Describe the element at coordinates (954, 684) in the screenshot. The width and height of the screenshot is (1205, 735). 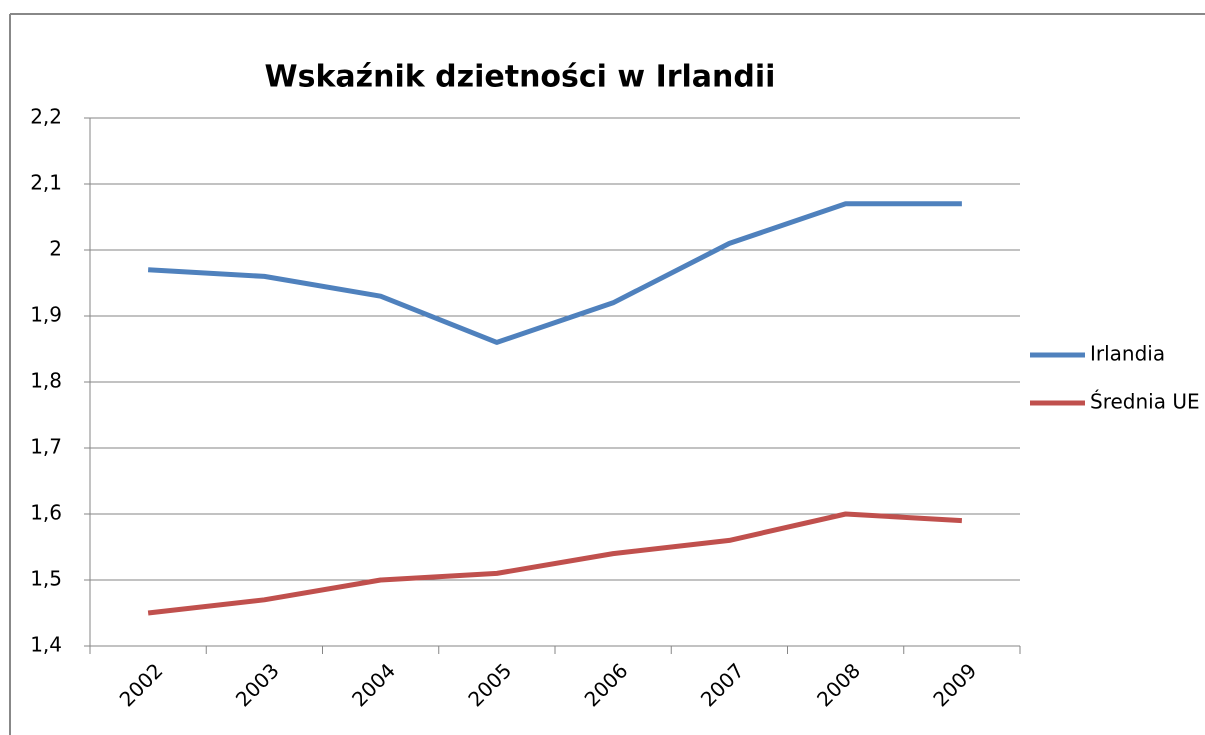
I see `x-tick-label: 2009` at that location.